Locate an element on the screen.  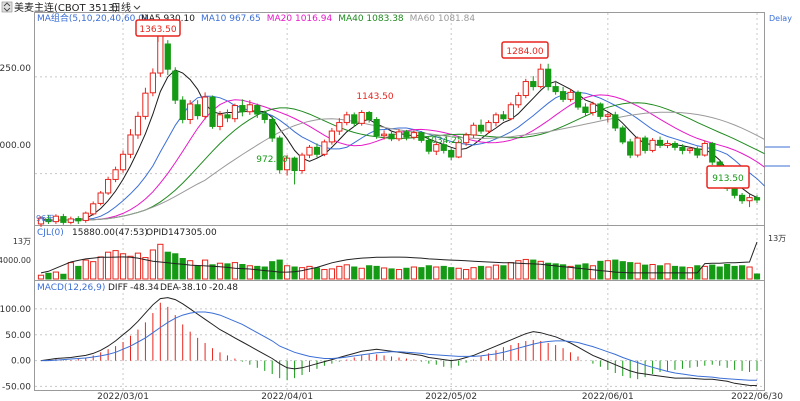
volume-tick-left: 13万 is located at coordinates (22, 241).